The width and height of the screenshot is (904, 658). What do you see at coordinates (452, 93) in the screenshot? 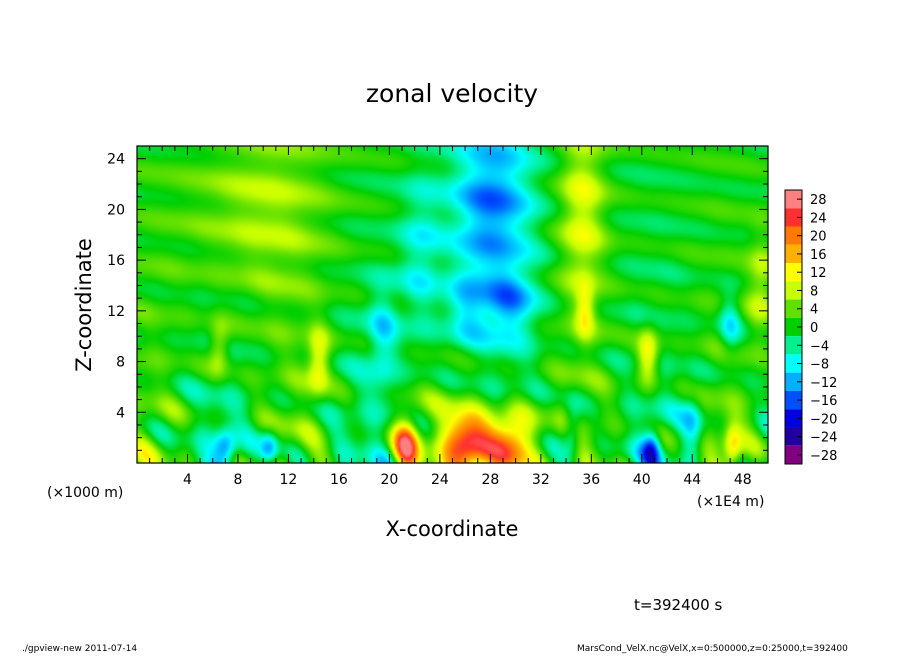
I see `chart-title: zonal velocity` at bounding box center [452, 93].